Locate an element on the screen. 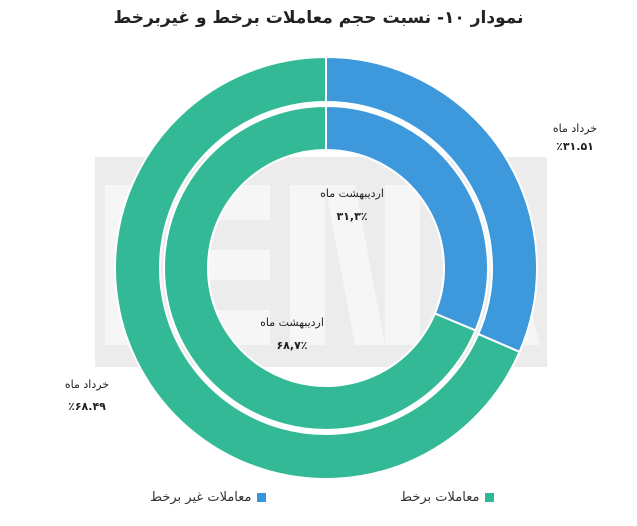 The image size is (637, 526). outer-offline-month-label: خرداد ماه is located at coordinates (575, 128).